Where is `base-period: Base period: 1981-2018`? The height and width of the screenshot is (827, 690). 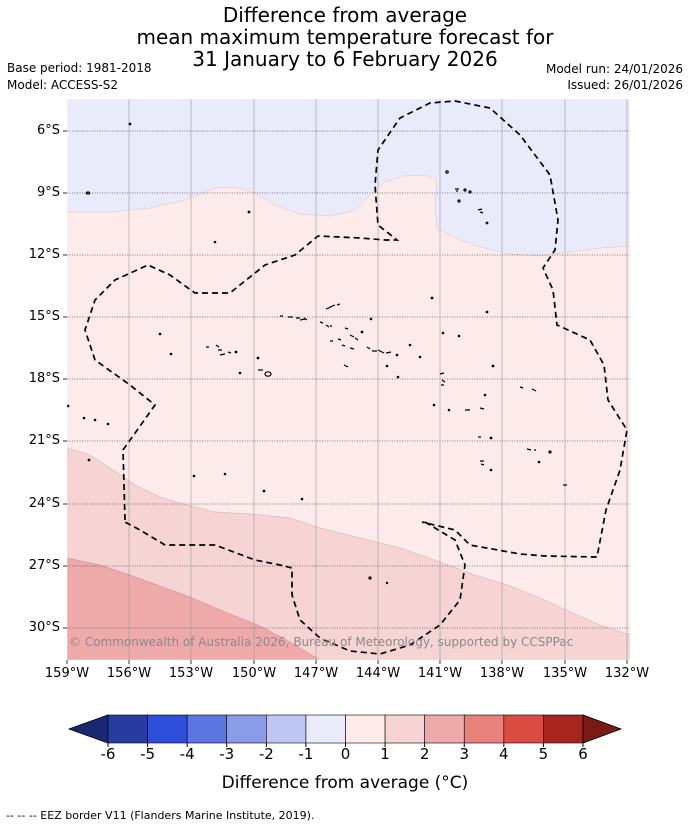
base-period: Base period: 1981-2018 is located at coordinates (79, 68).